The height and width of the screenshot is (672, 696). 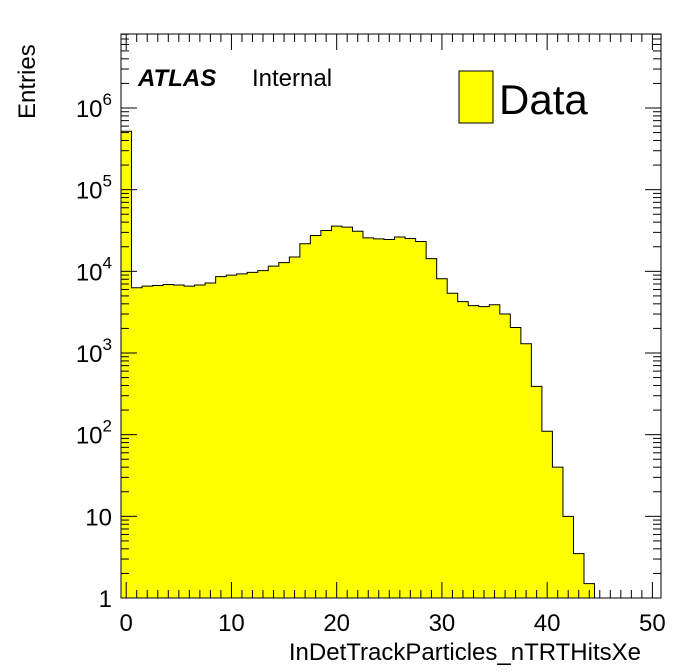 I want to click on y-axis-label: Entries, so click(x=27, y=81).